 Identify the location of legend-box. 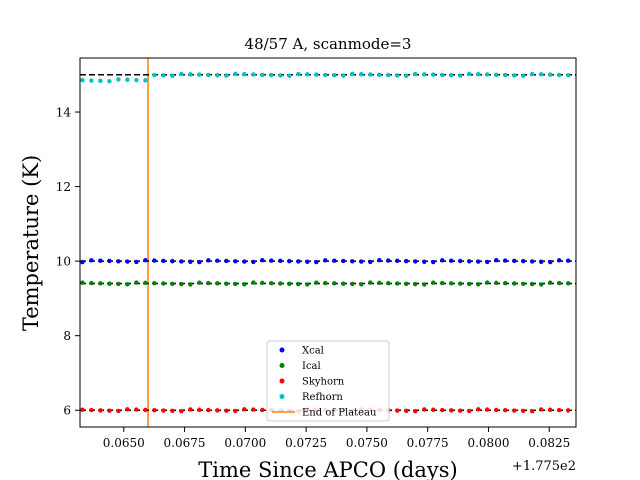
(328, 381).